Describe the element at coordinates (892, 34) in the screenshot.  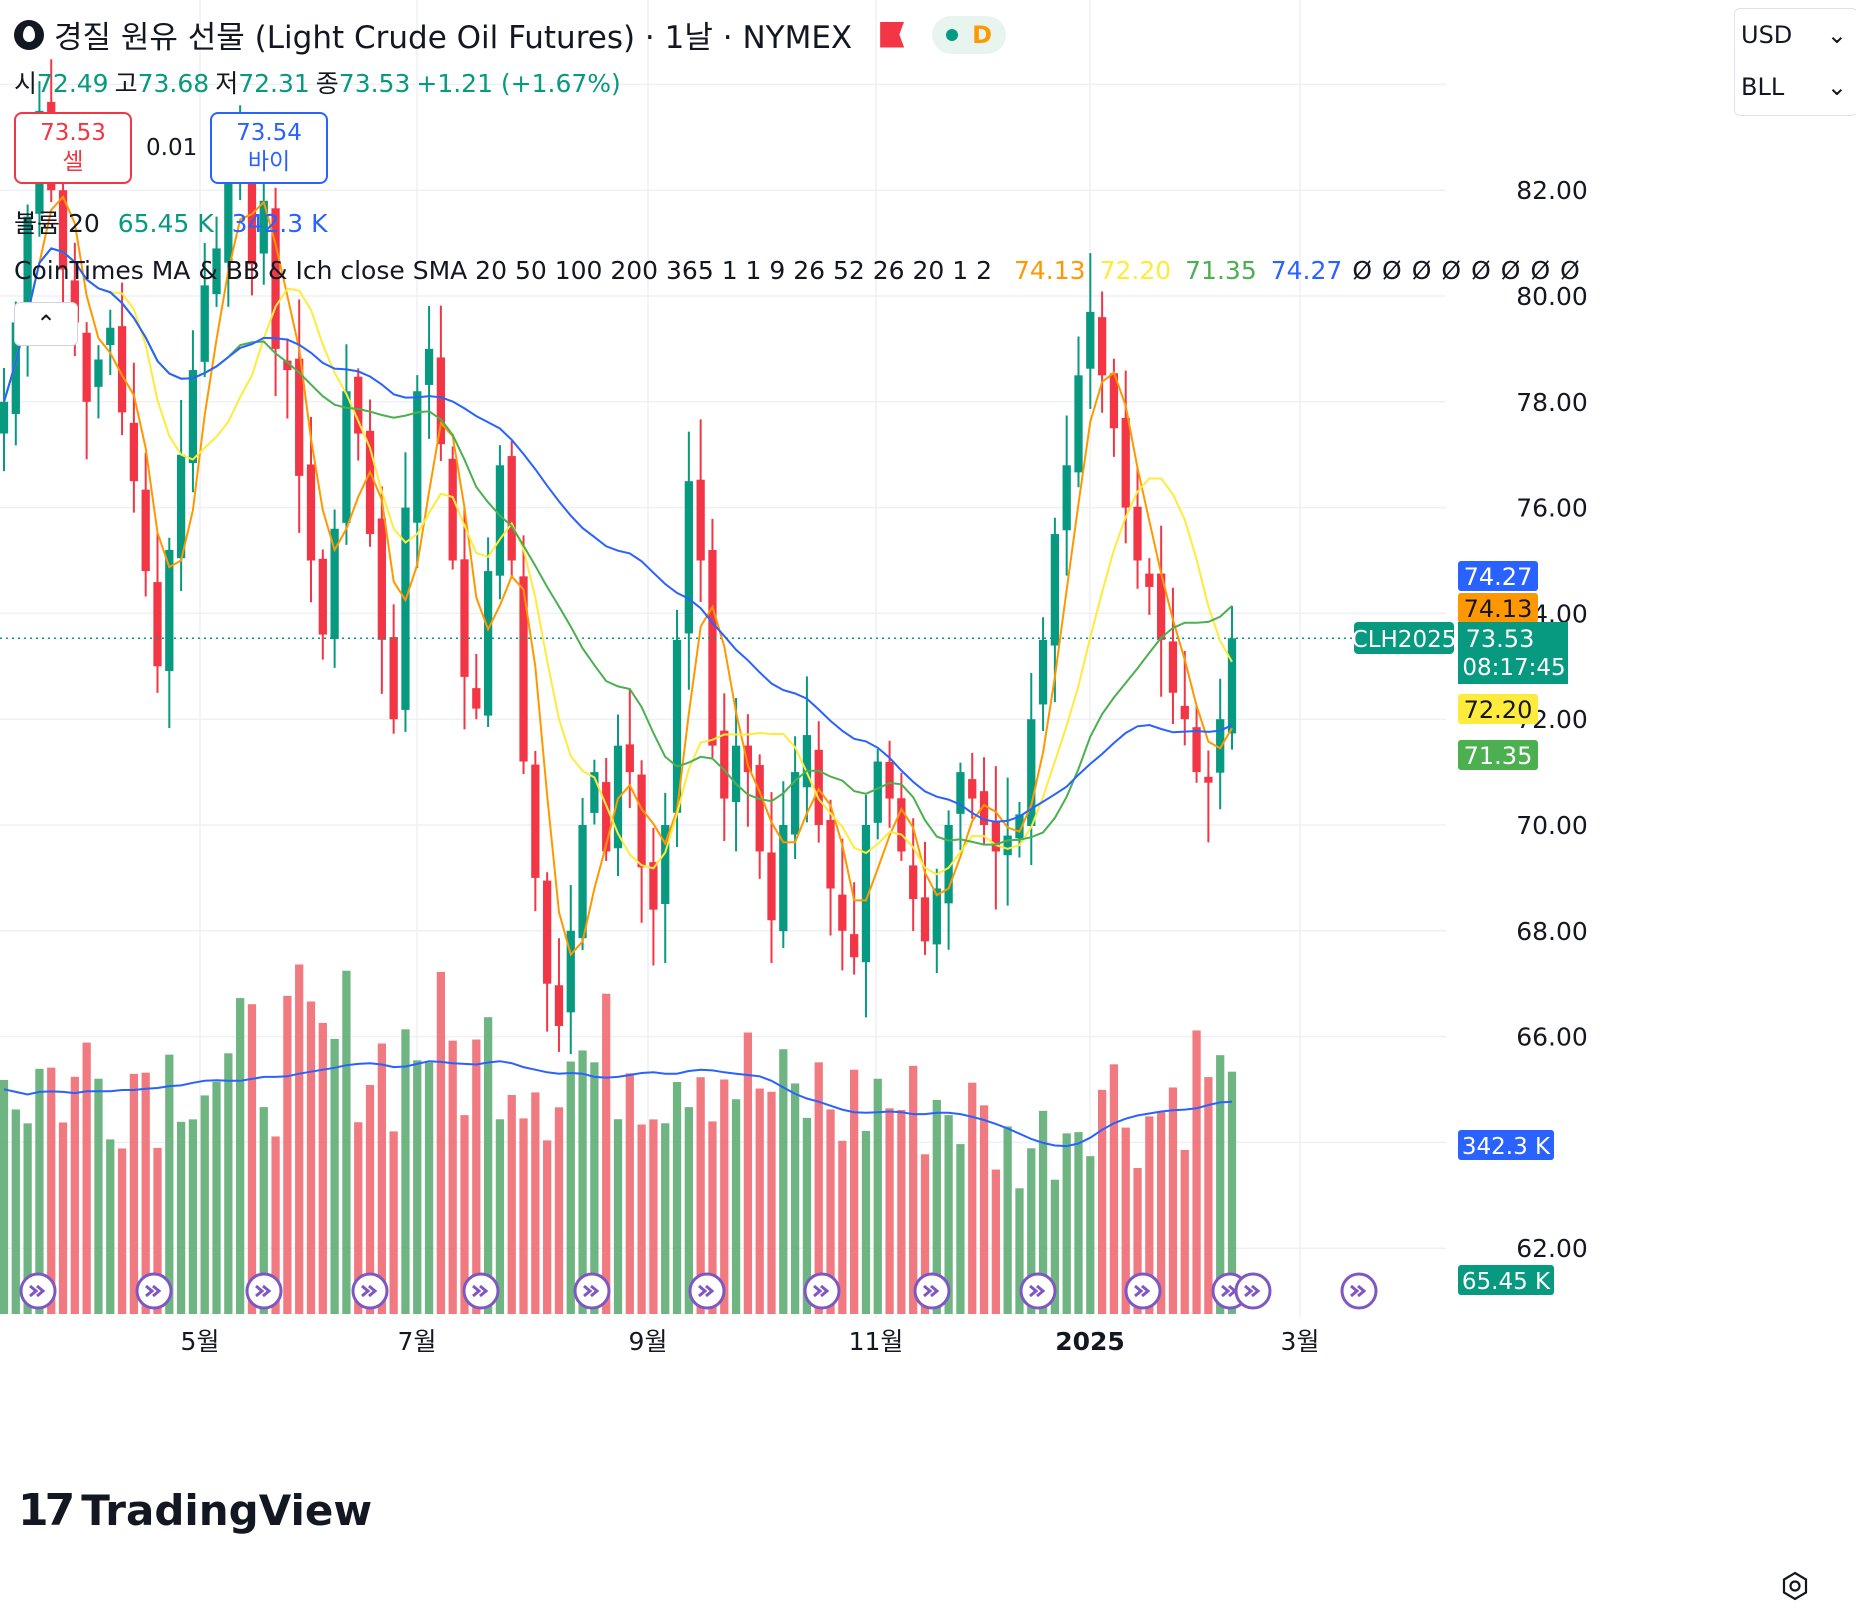
I see `flag-icon` at that location.